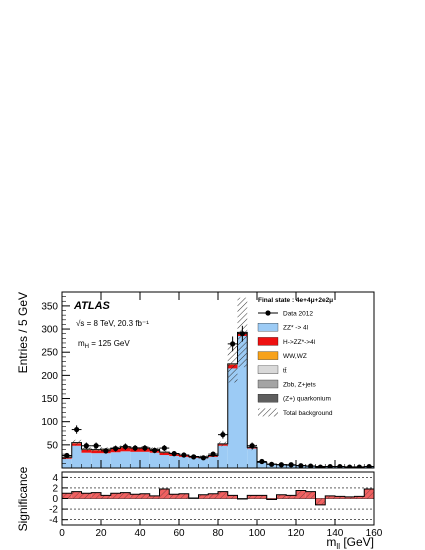 The height and width of the screenshot is (550, 425). I want to click on x-tick-label: 40, so click(140, 533).